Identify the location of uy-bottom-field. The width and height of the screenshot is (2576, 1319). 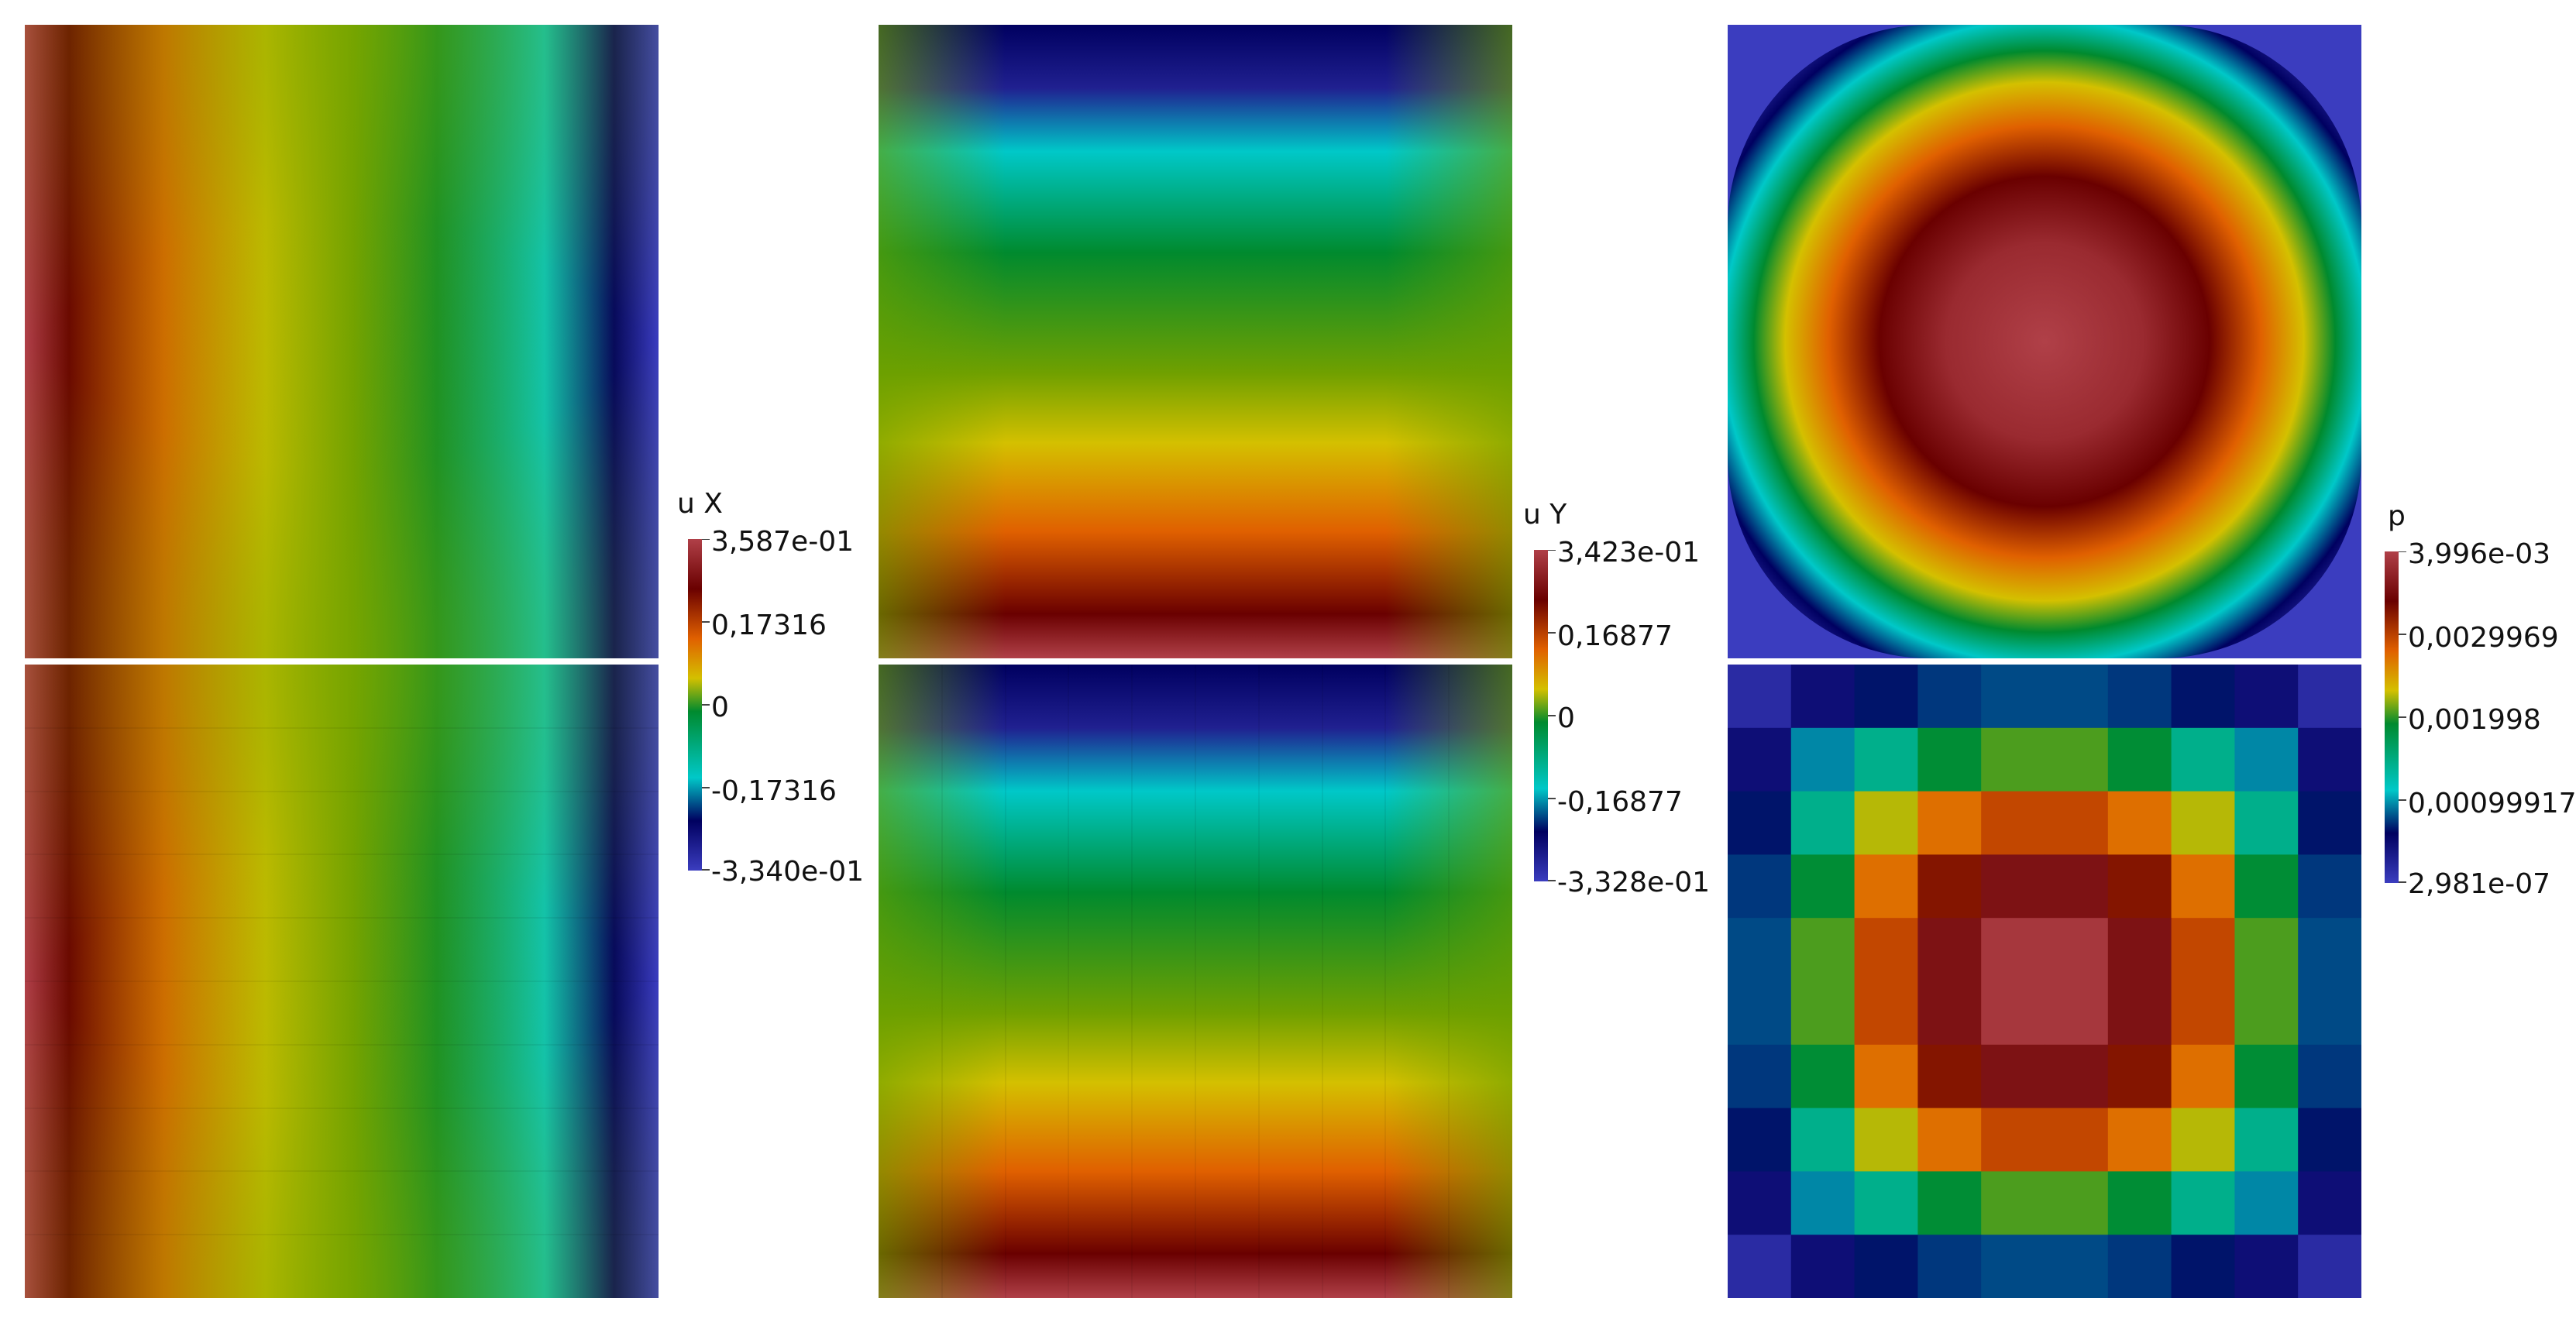
(1195, 981).